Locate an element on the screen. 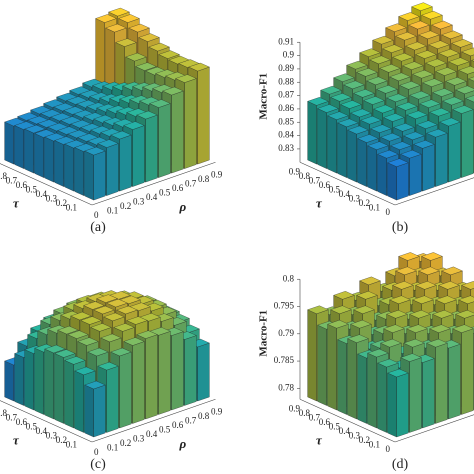 This screenshot has width=474, height=474. x-tick-label: 0.2 is located at coordinates (125, 443).